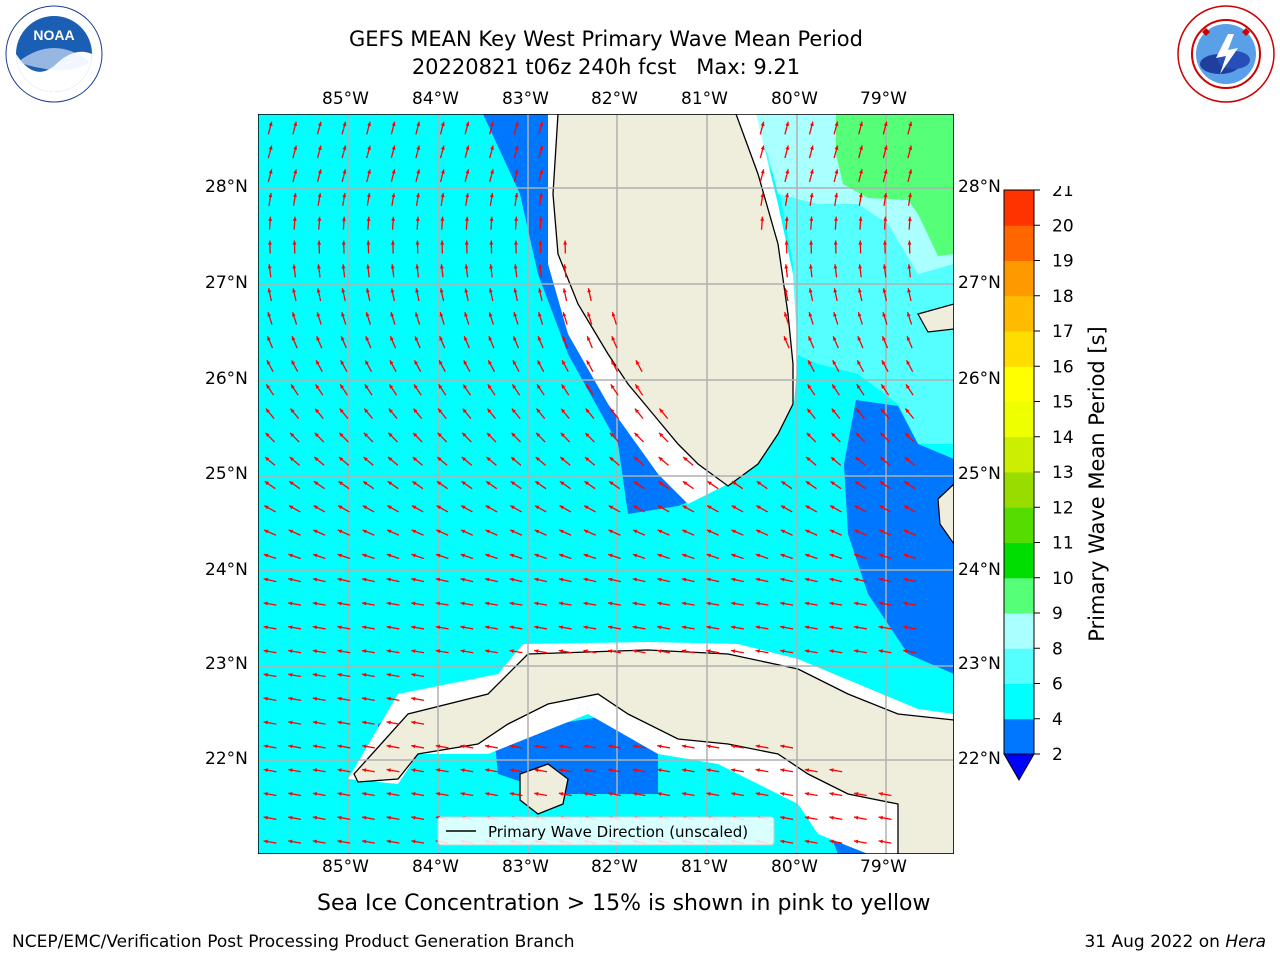 The image size is (1280, 960). What do you see at coordinates (226, 474) in the screenshot?
I see `lat-label-left-25n: 25°N` at bounding box center [226, 474].